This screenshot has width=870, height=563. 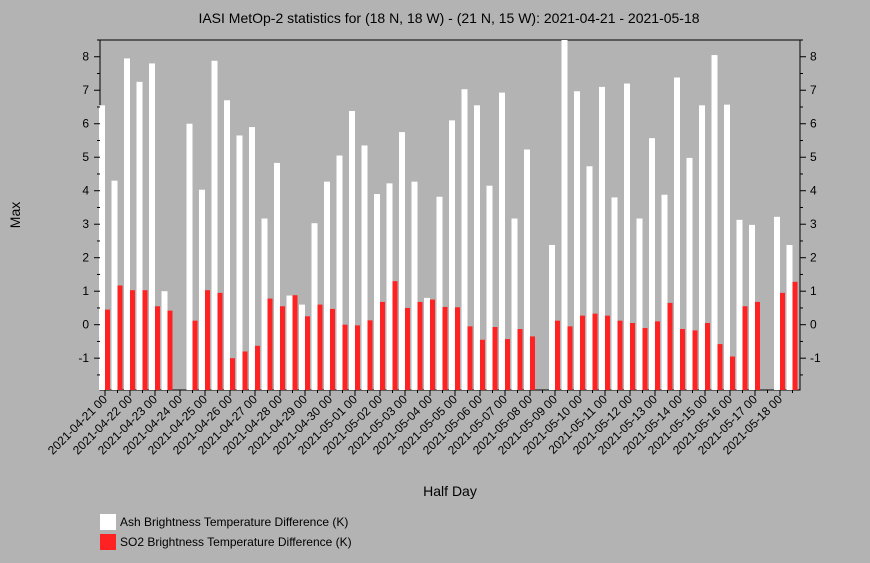 What do you see at coordinates (813, 191) in the screenshot?
I see `y-tick-label-right: 4` at bounding box center [813, 191].